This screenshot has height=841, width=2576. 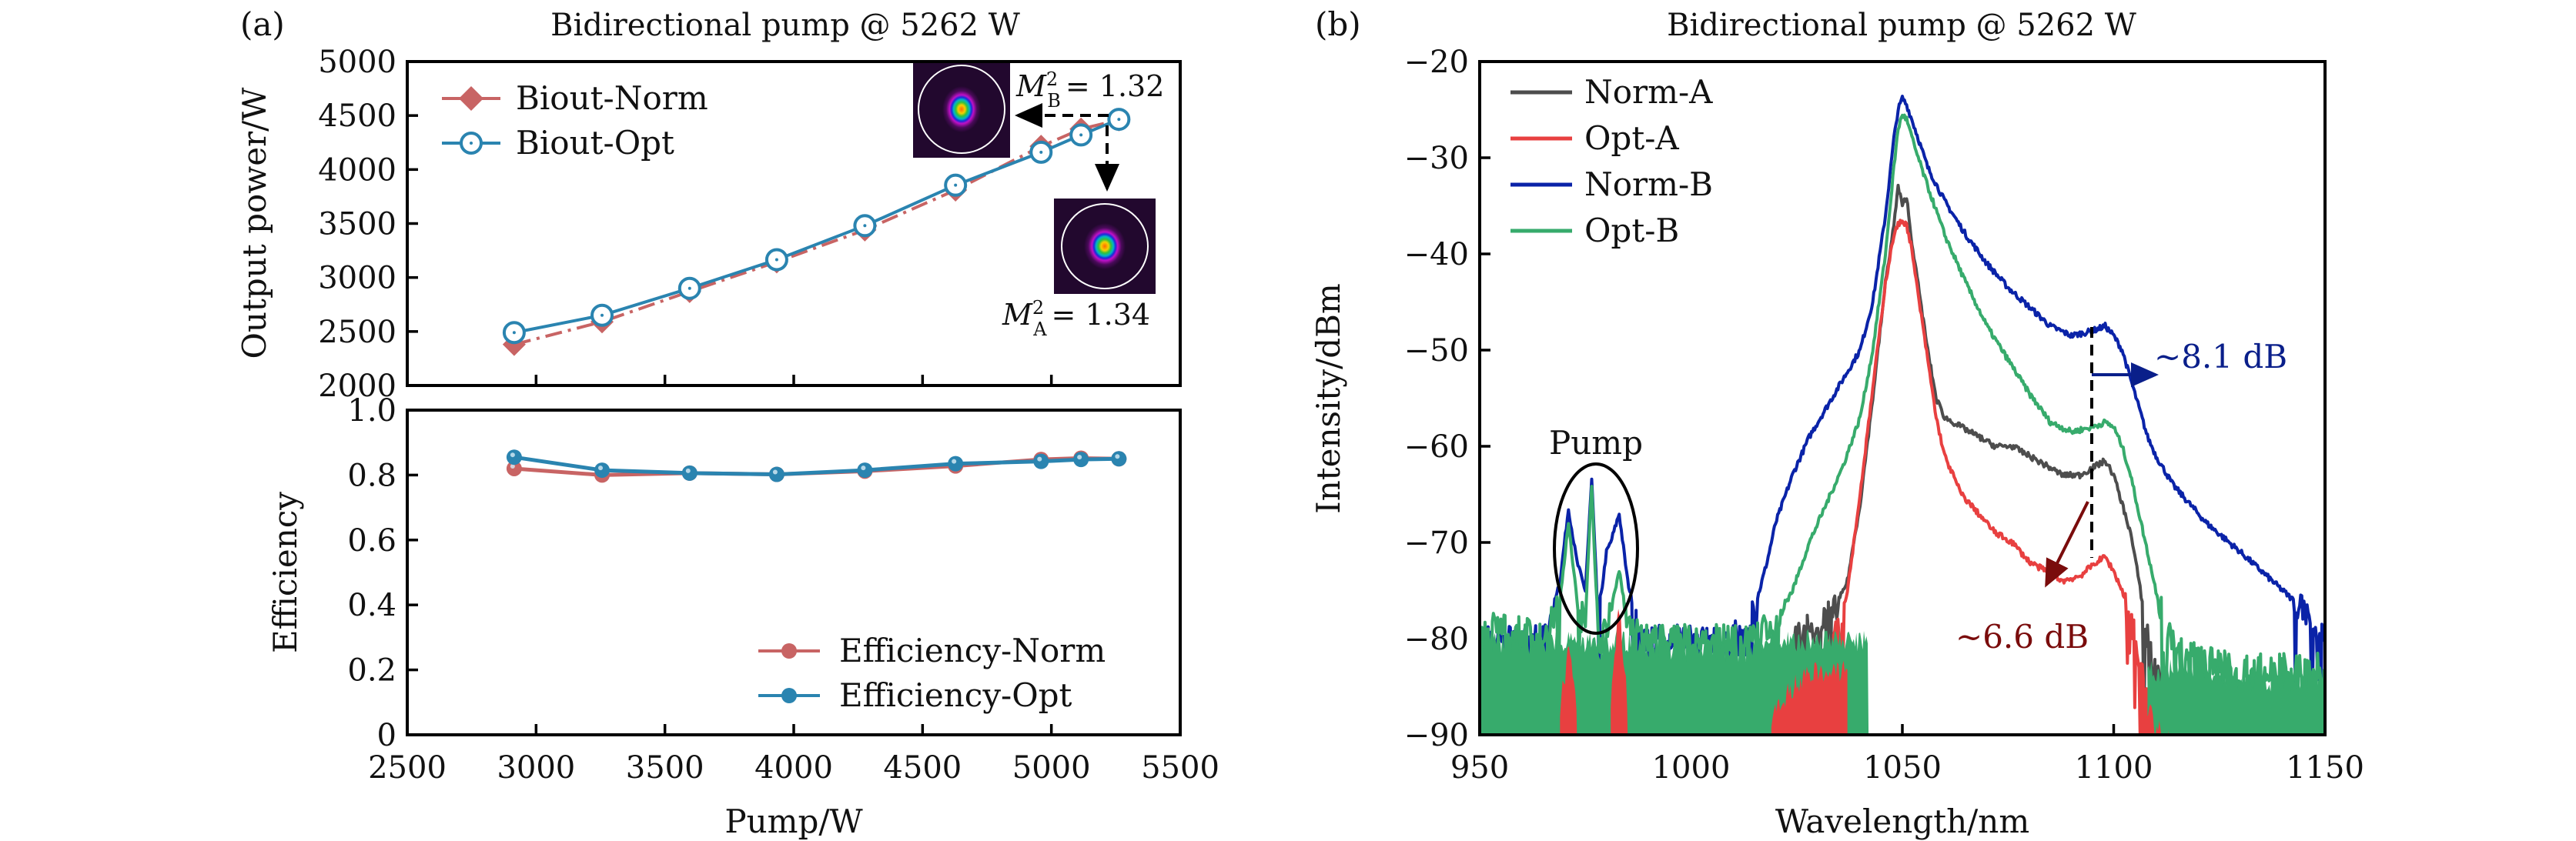 I want to click on efficiency-series, so click(x=816, y=466).